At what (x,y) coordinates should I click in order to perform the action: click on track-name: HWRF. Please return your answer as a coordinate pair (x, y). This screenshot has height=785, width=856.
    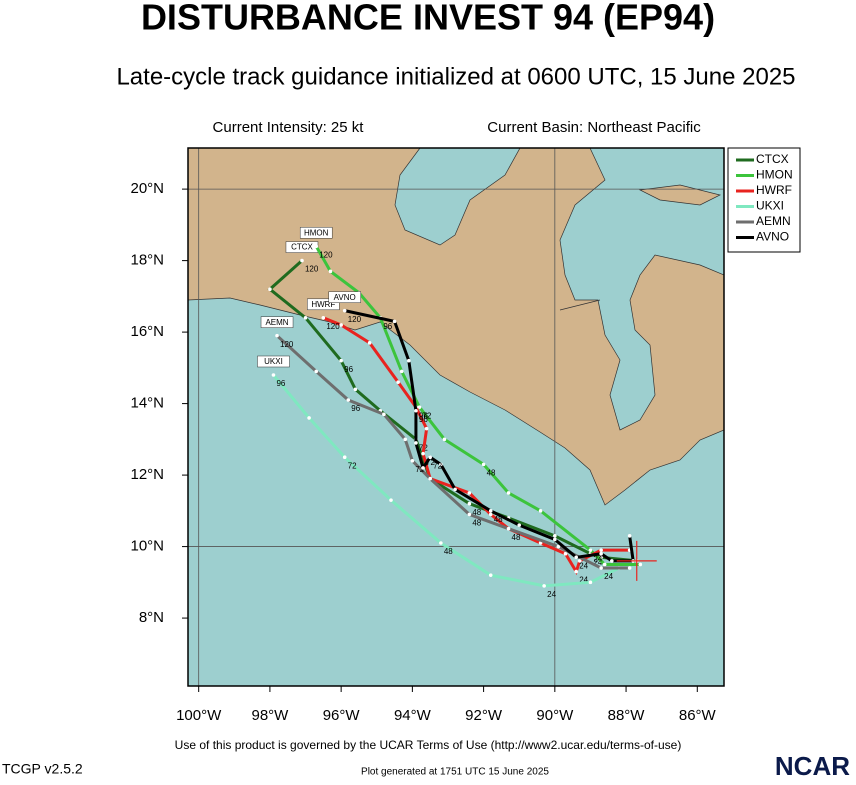
    Looking at the image, I should click on (323, 304).